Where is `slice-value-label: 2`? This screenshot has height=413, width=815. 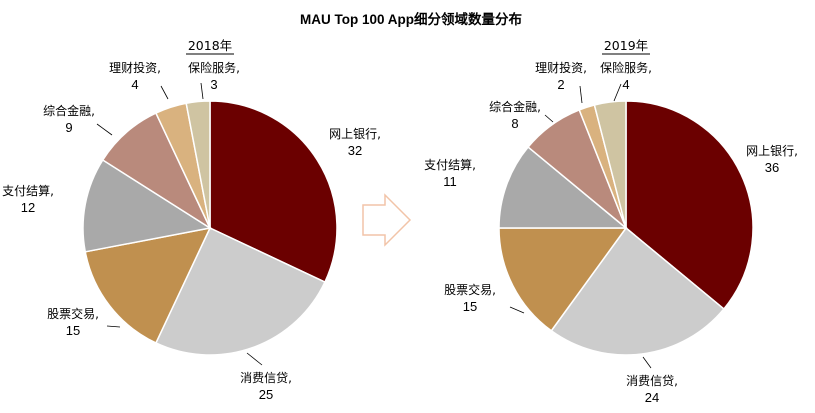 slice-value-label: 2 is located at coordinates (560, 84).